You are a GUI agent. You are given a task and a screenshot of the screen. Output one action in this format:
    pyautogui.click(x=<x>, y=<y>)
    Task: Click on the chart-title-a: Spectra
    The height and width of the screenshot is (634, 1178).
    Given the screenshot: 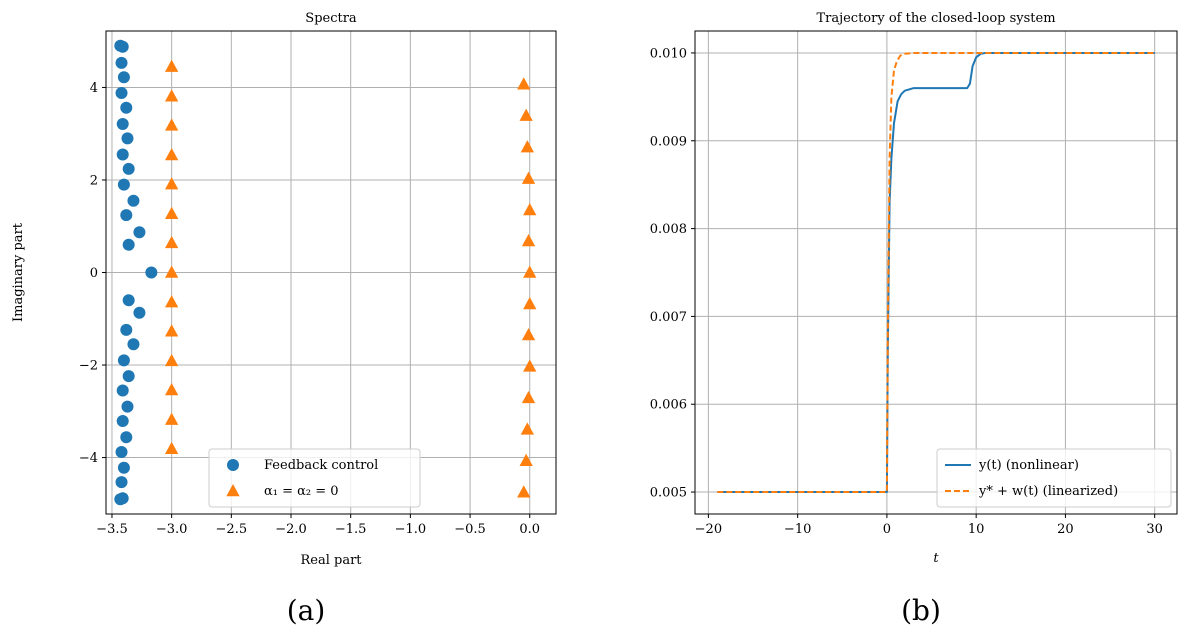 What is the action you would take?
    pyautogui.click(x=331, y=18)
    